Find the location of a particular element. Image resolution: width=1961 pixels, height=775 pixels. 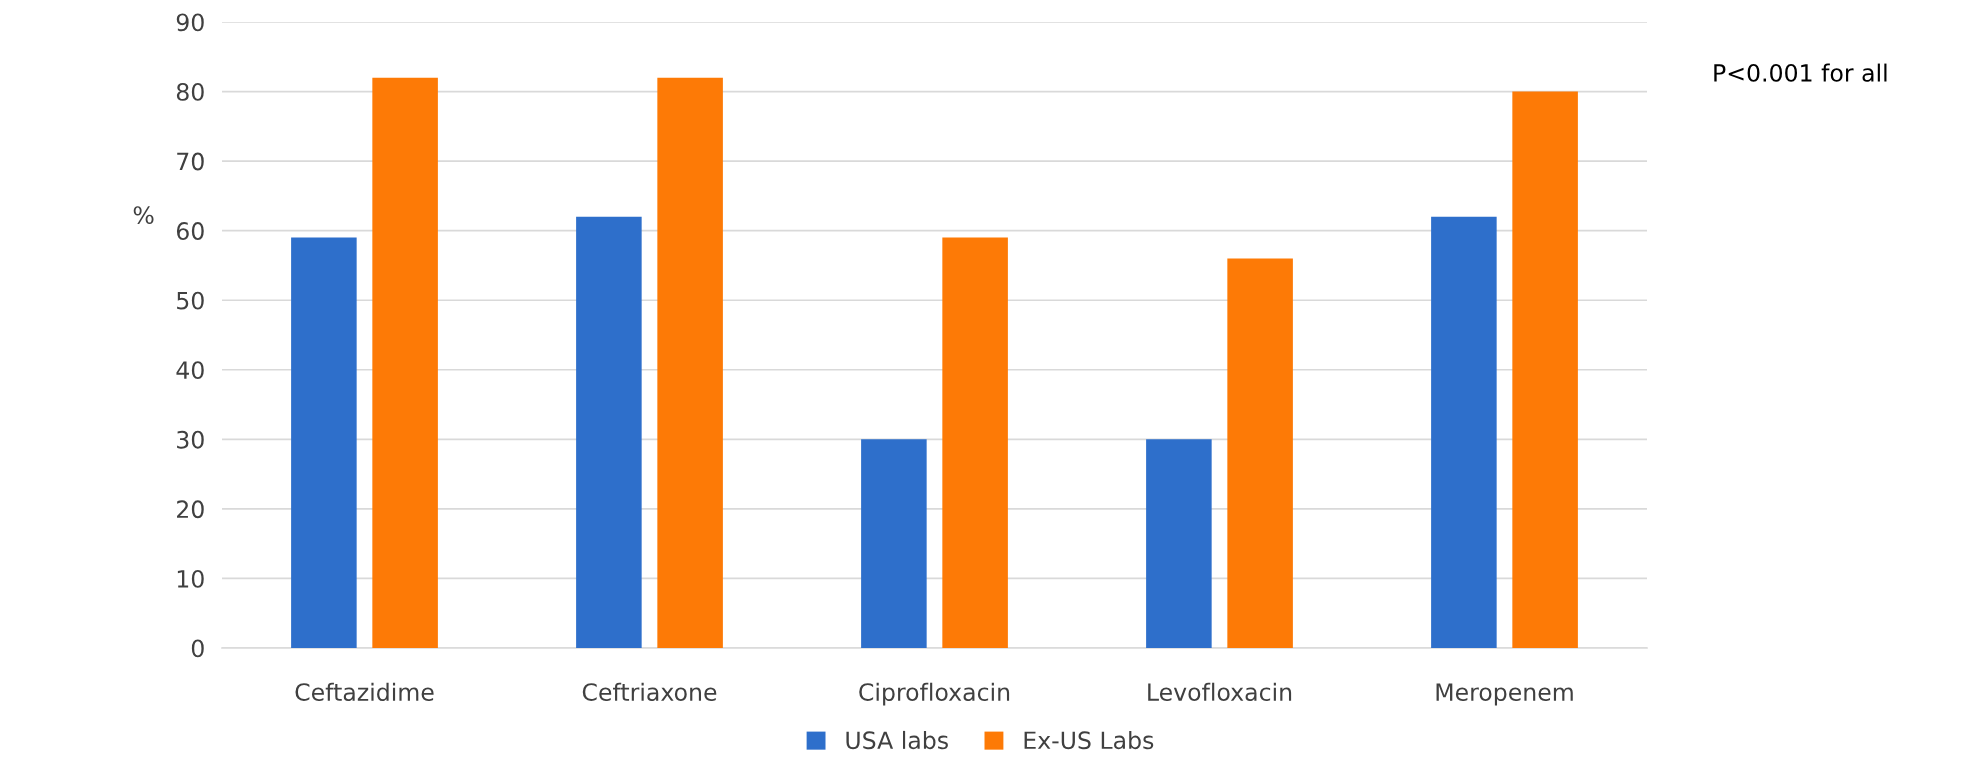

y-tick-label: 30 is located at coordinates (190, 439).